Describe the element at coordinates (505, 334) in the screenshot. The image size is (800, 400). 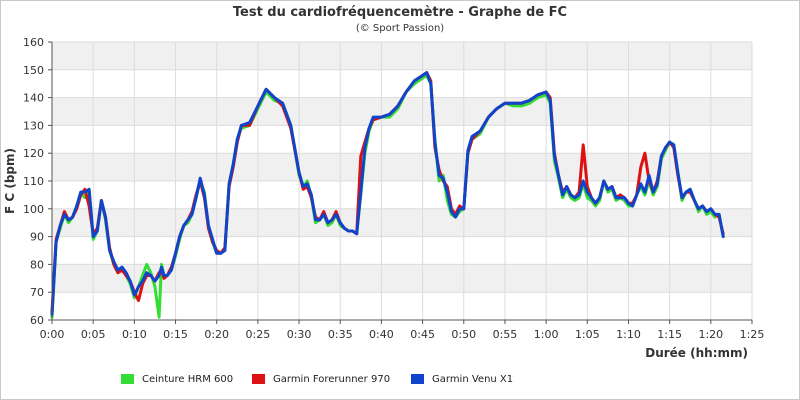
I see `x-tick-label: 0:55` at that location.